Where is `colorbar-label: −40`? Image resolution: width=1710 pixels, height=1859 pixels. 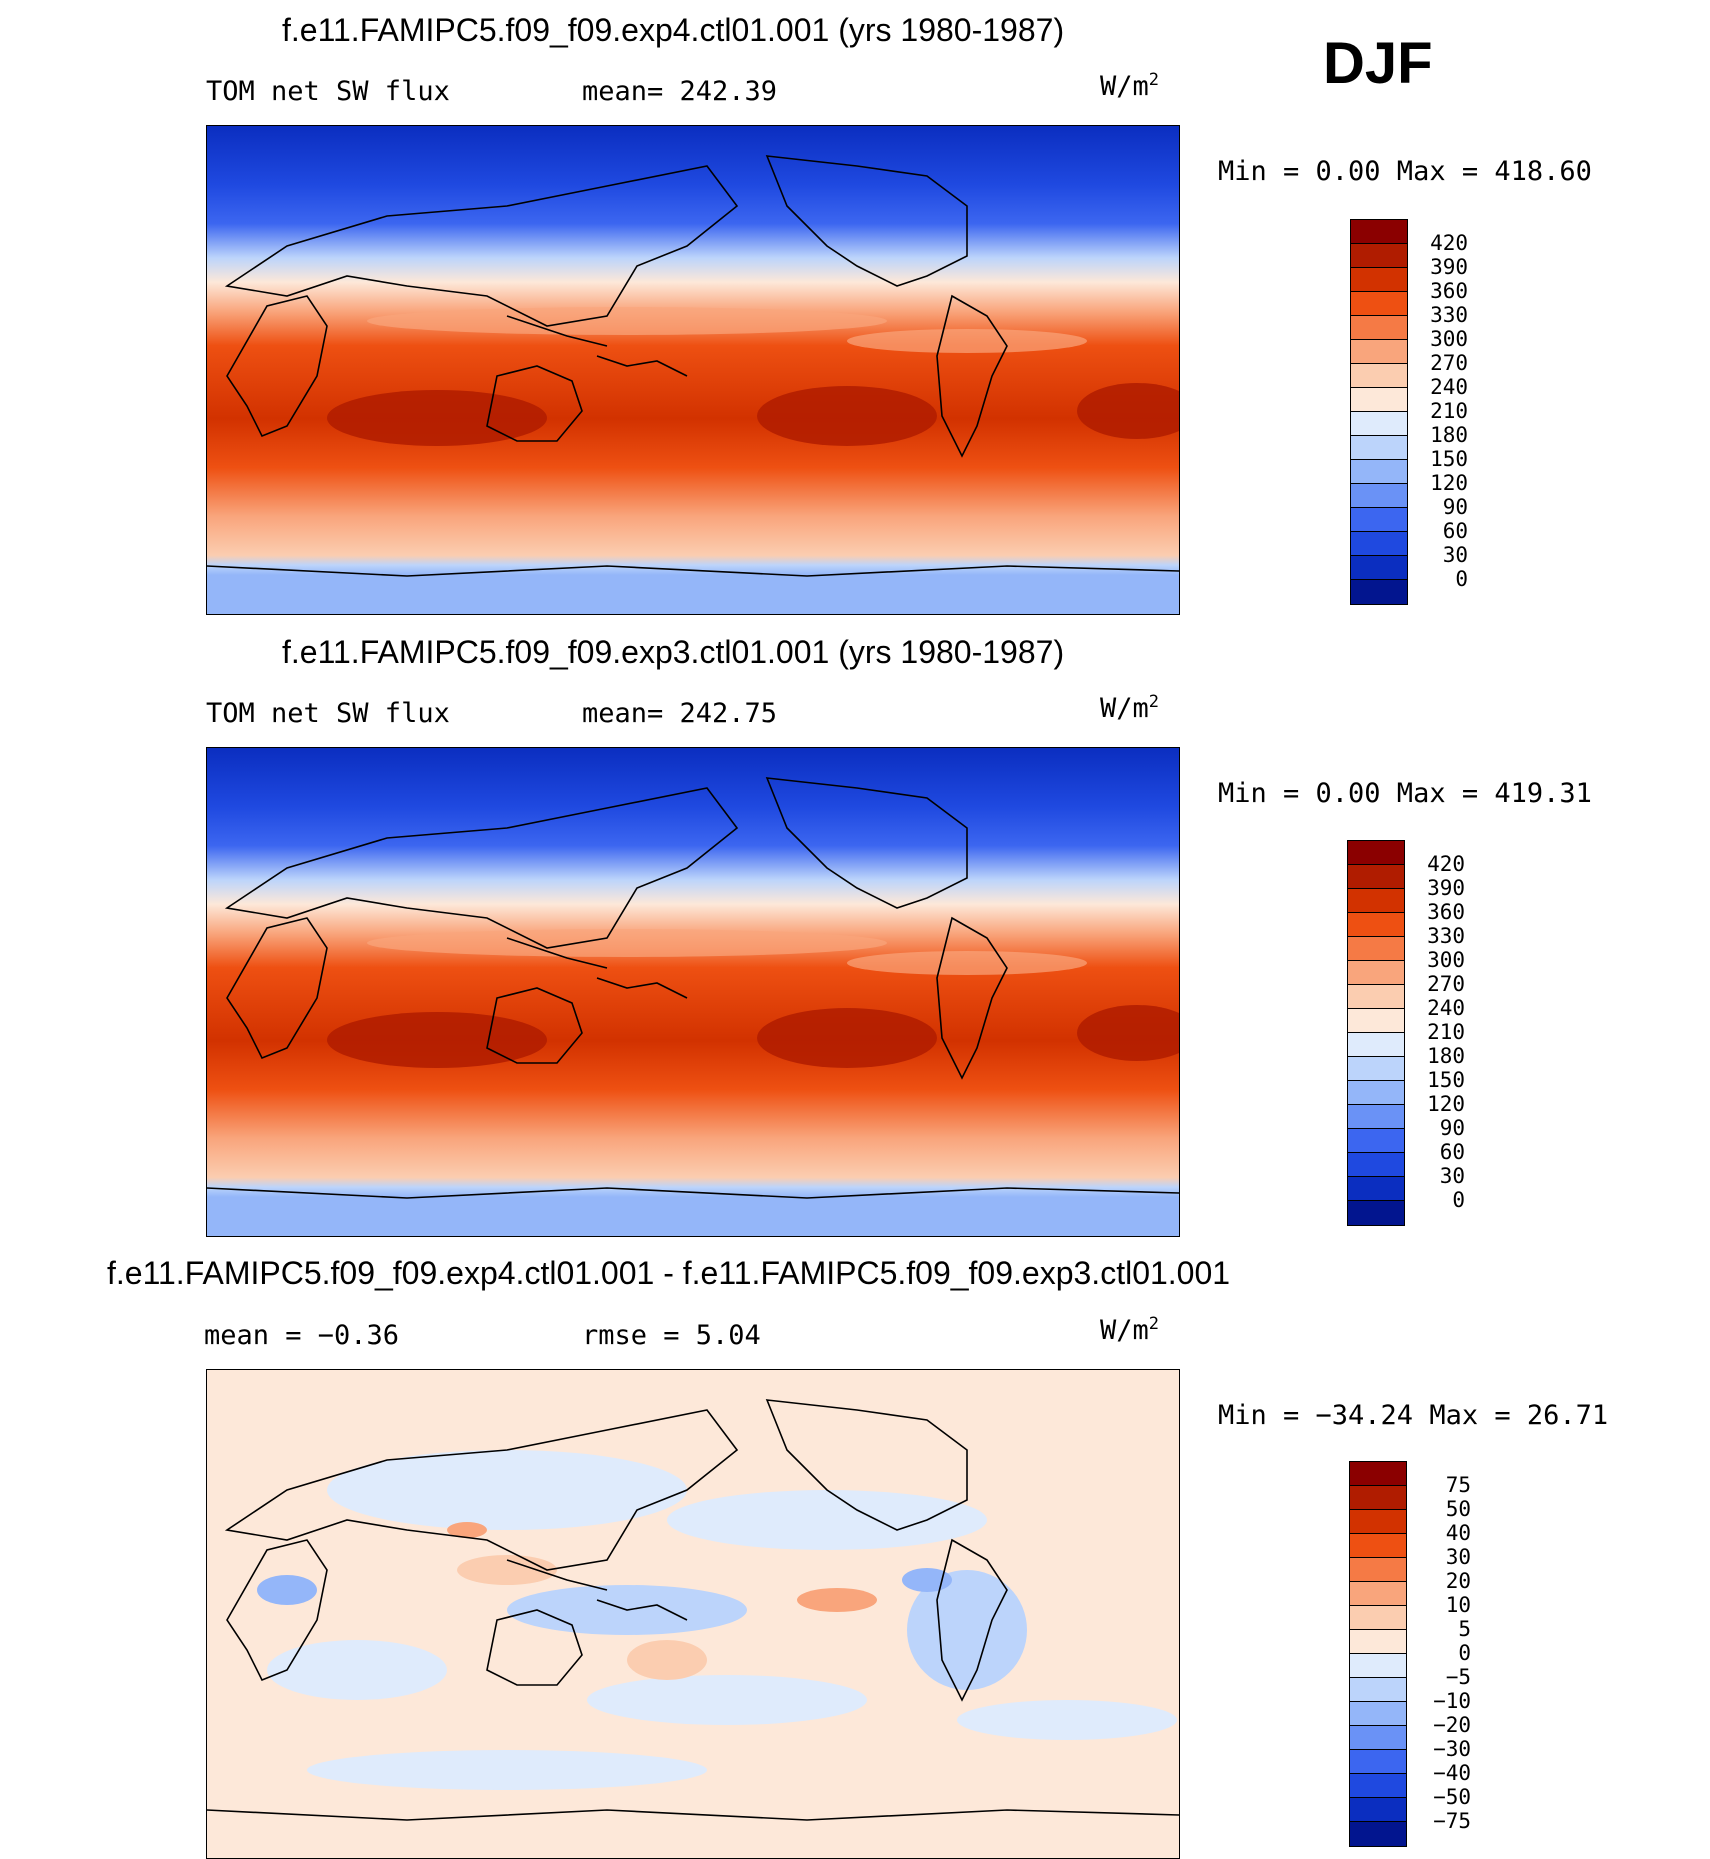
colorbar-label: −40 is located at coordinates (1452, 1773).